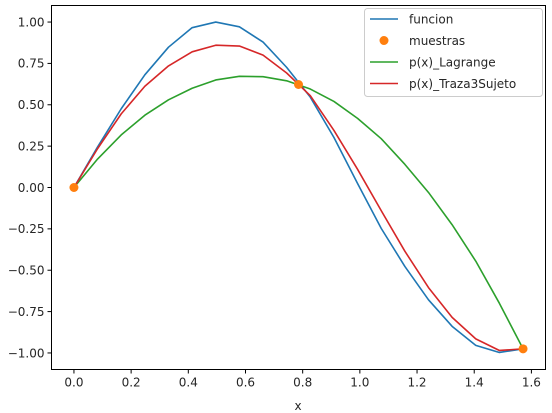  Describe the element at coordinates (416, 383) in the screenshot. I see `x-tick-label: 1.2` at that location.